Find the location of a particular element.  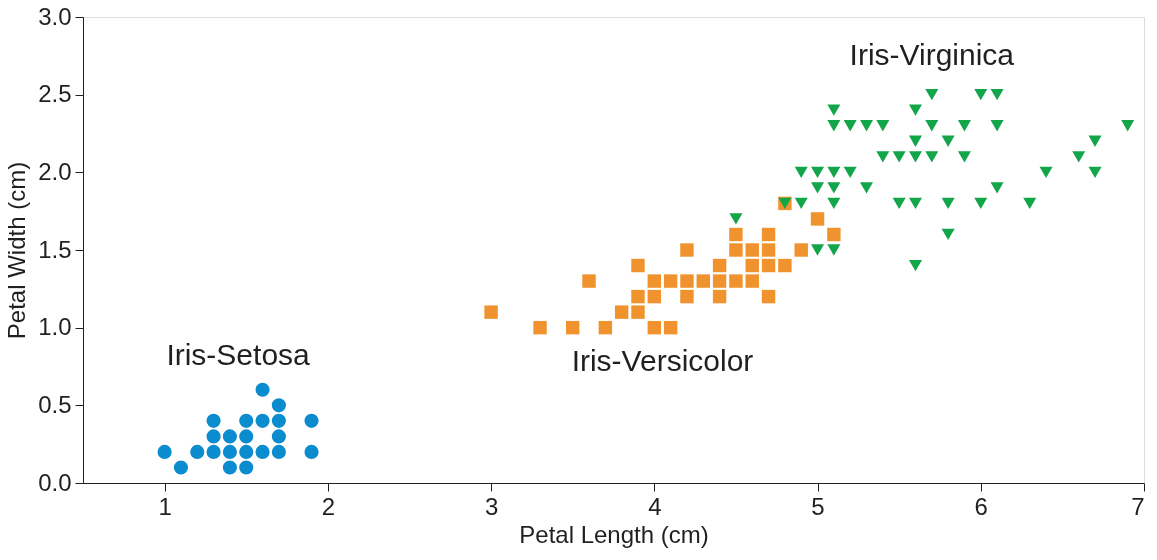

y-tick-label: 3.0 is located at coordinates (55, 16).